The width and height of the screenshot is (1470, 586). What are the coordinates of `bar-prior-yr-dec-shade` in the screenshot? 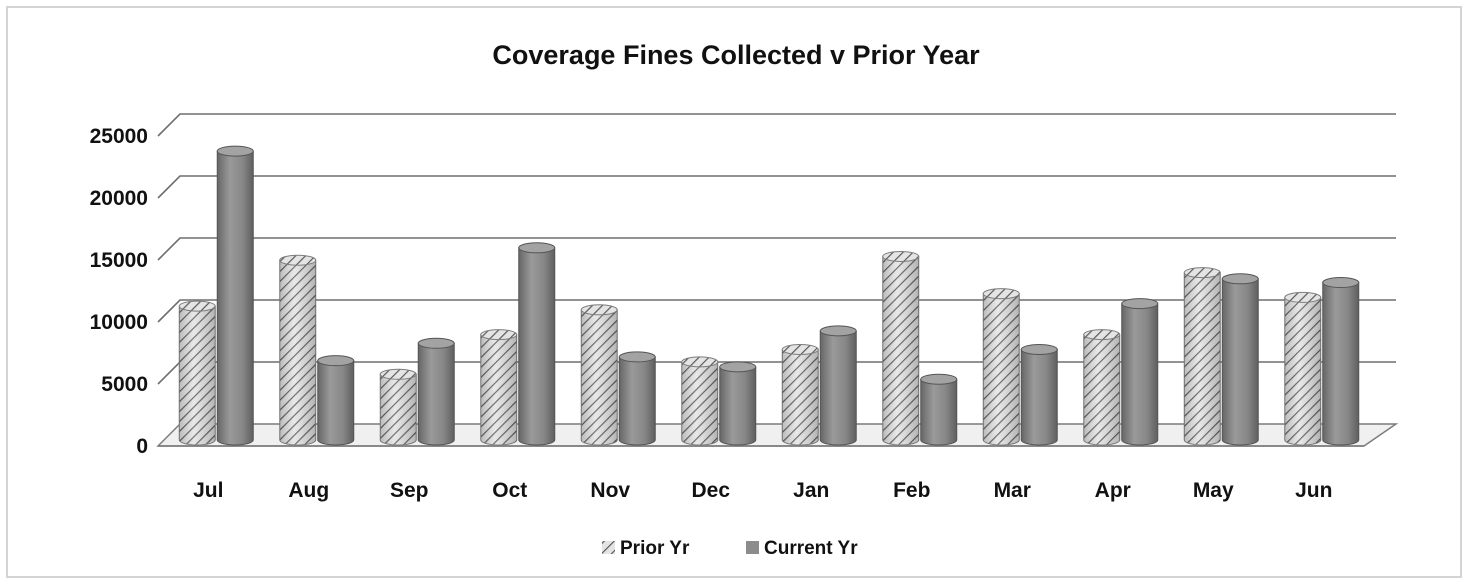 It's located at (699, 403).